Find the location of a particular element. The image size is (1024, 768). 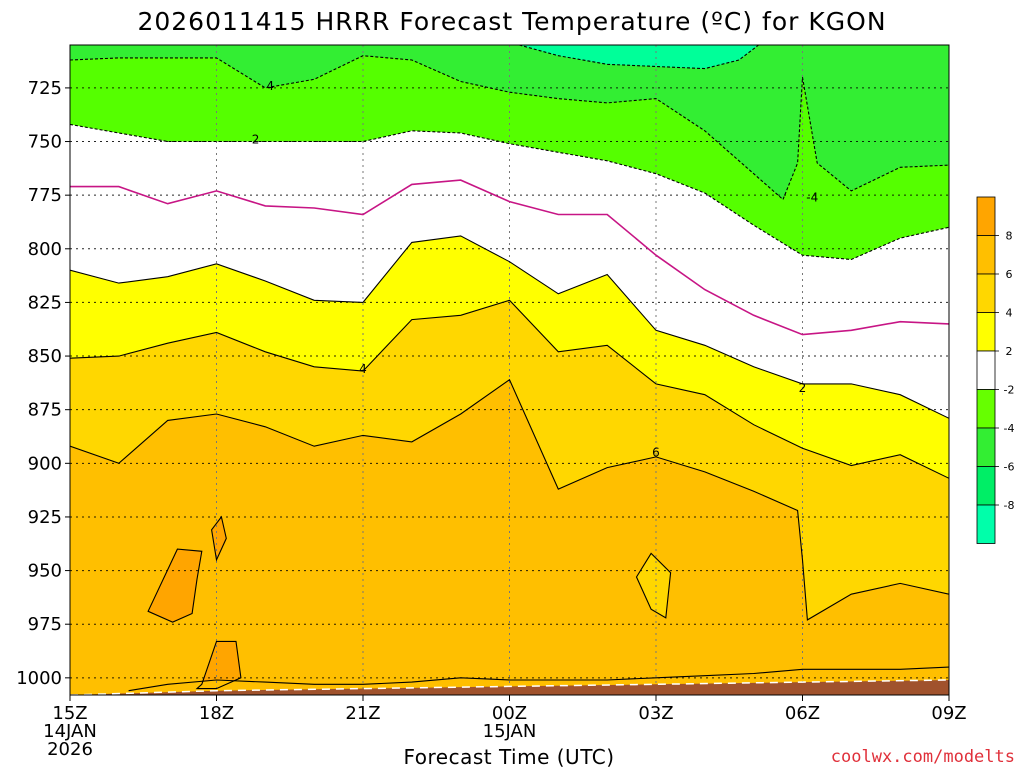

x-tick-label-27: 03Z is located at coordinates (655, 713).